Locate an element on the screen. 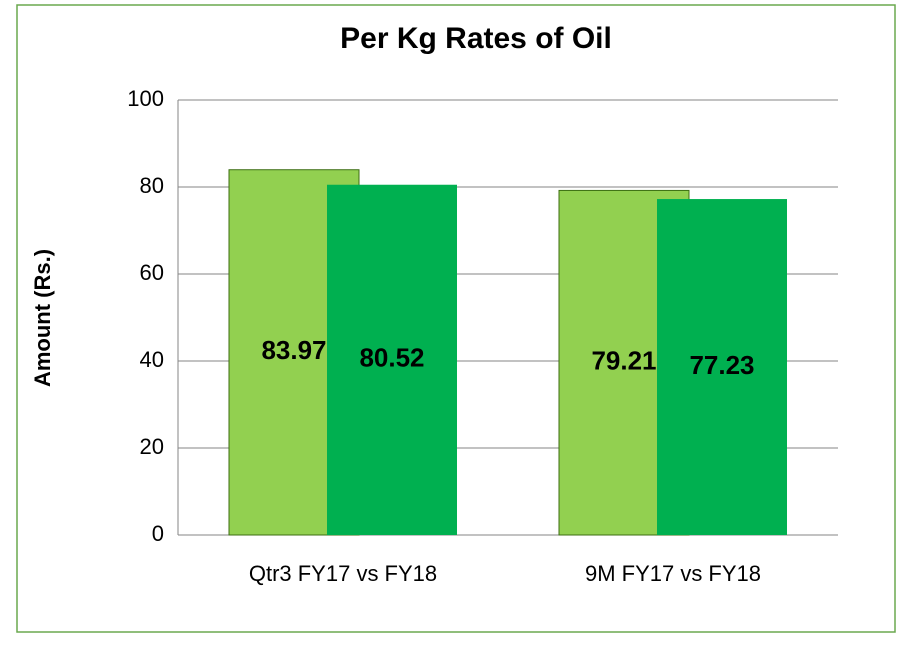 Image resolution: width=911 pixels, height=646 pixels. chart-title: Per Kg Rates of Oil is located at coordinates (476, 38).